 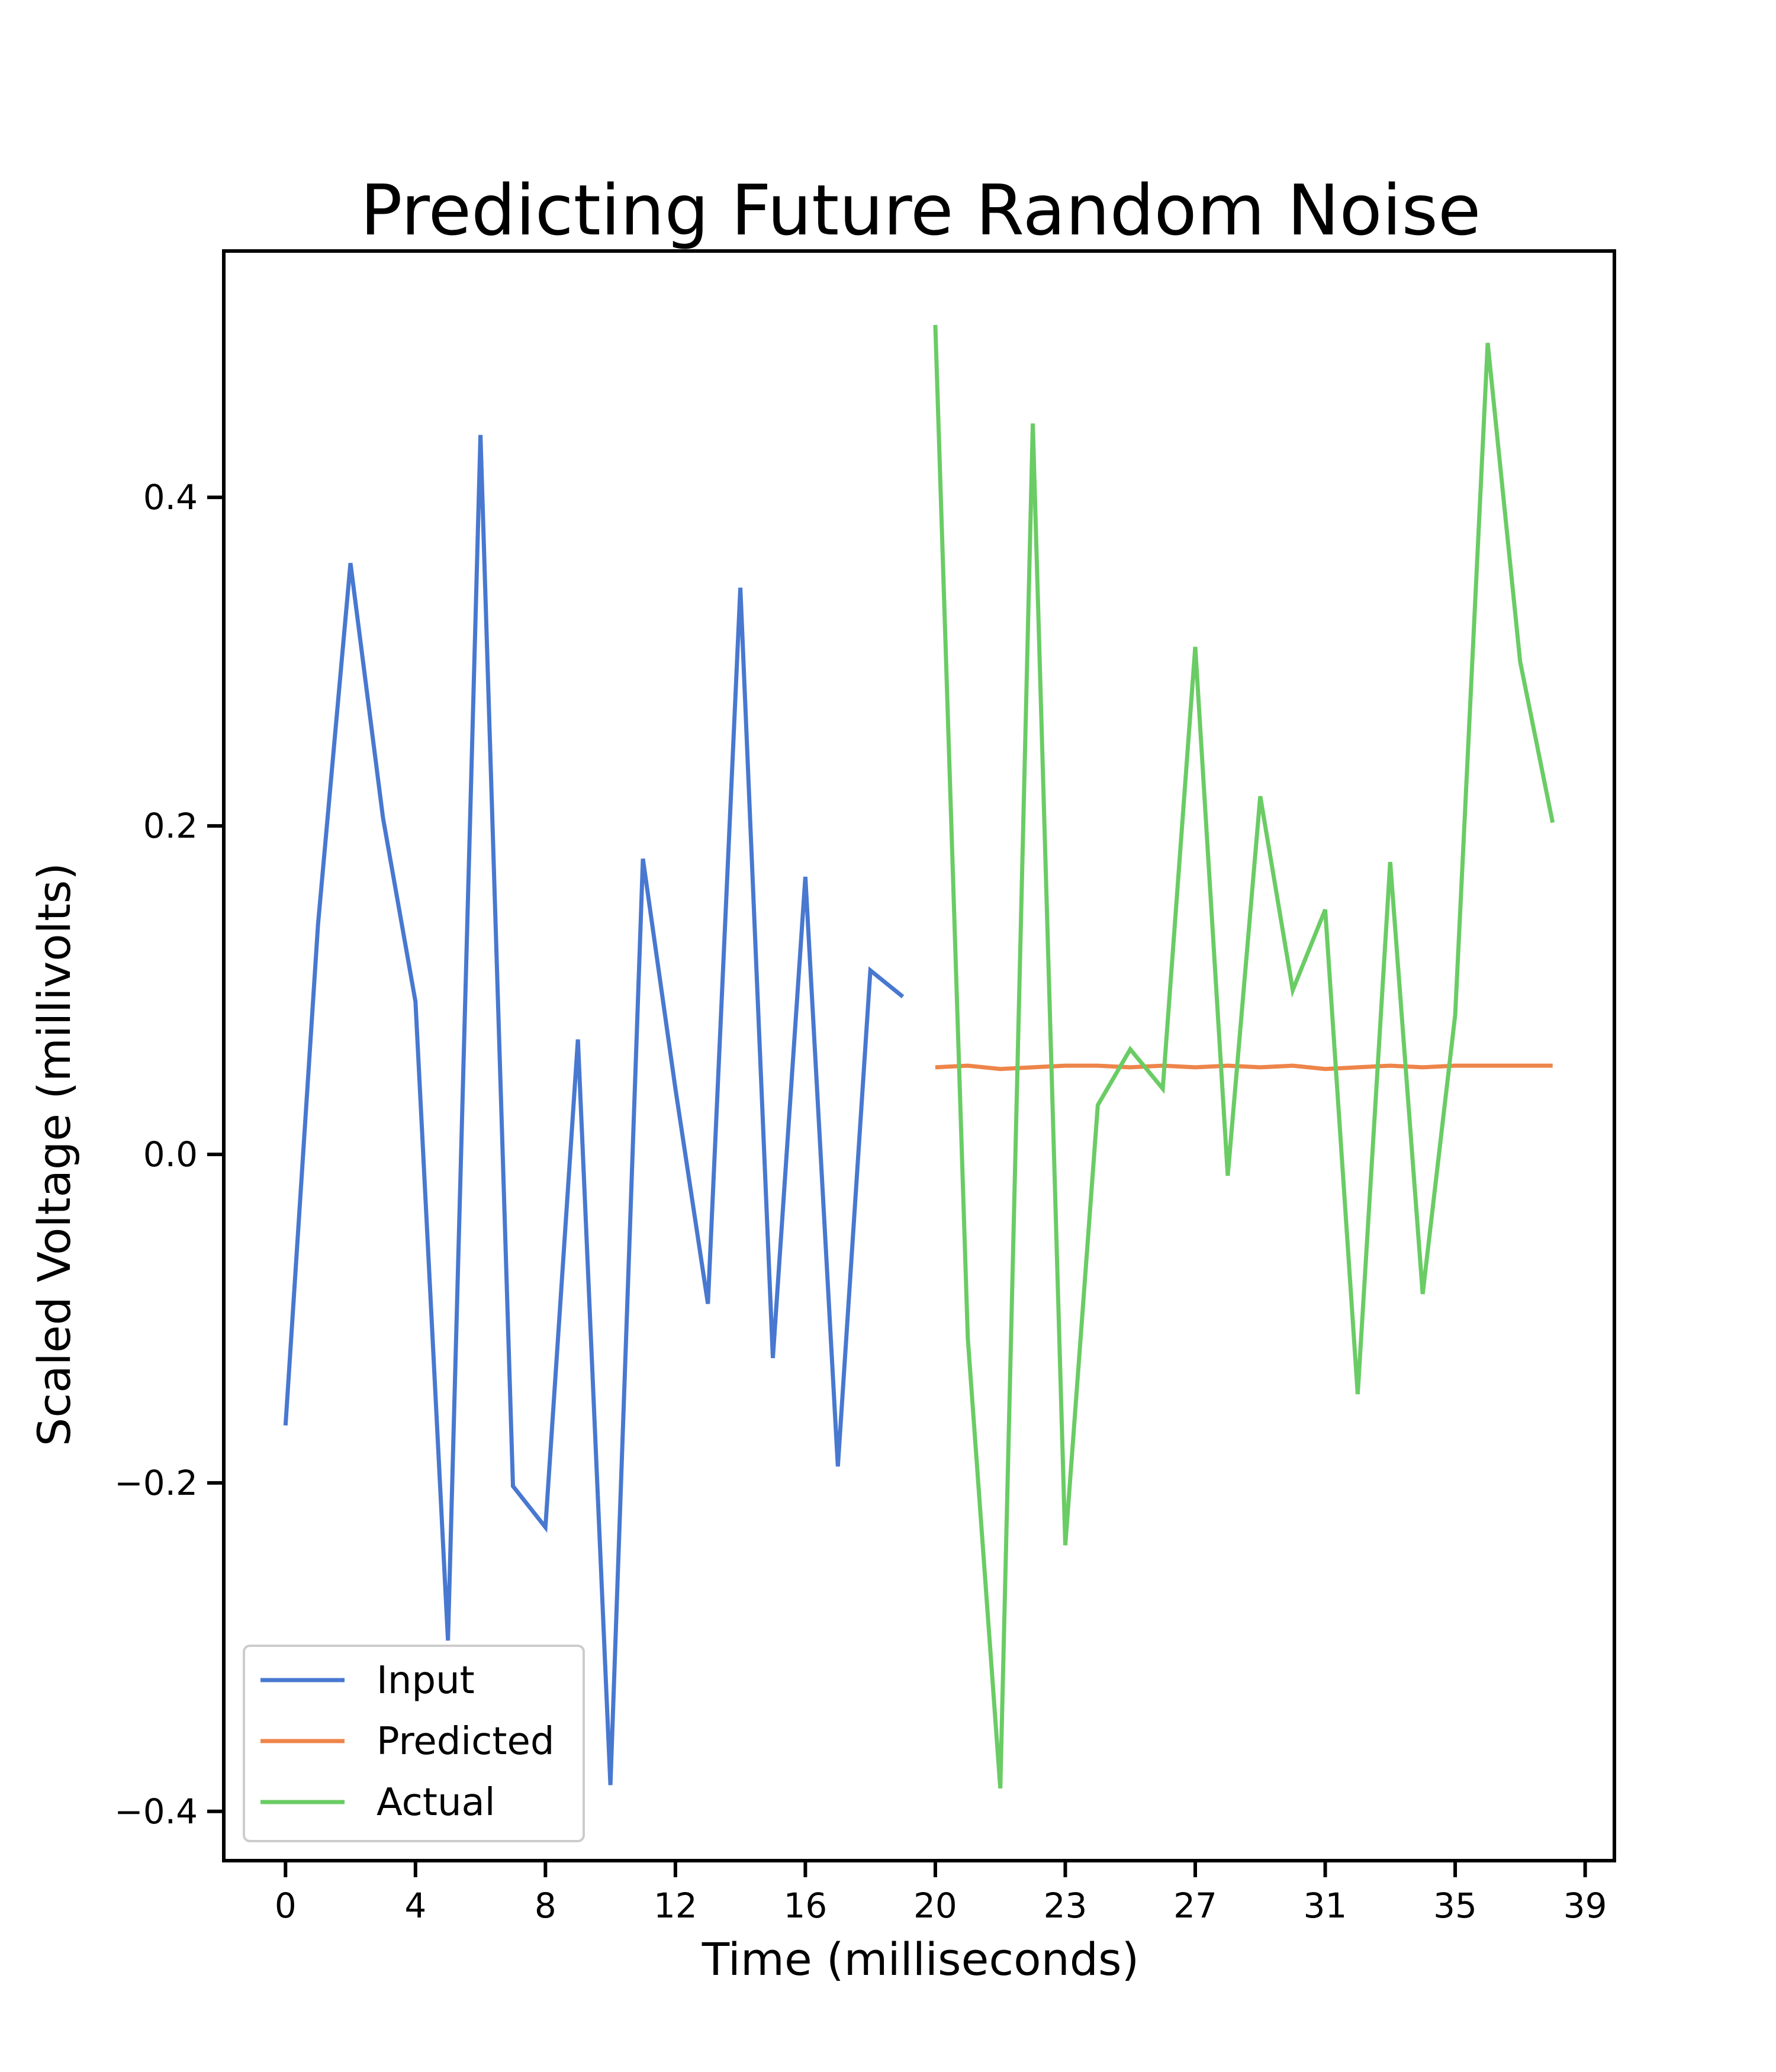 I want to click on x-tick-label: 12, so click(x=675, y=1906).